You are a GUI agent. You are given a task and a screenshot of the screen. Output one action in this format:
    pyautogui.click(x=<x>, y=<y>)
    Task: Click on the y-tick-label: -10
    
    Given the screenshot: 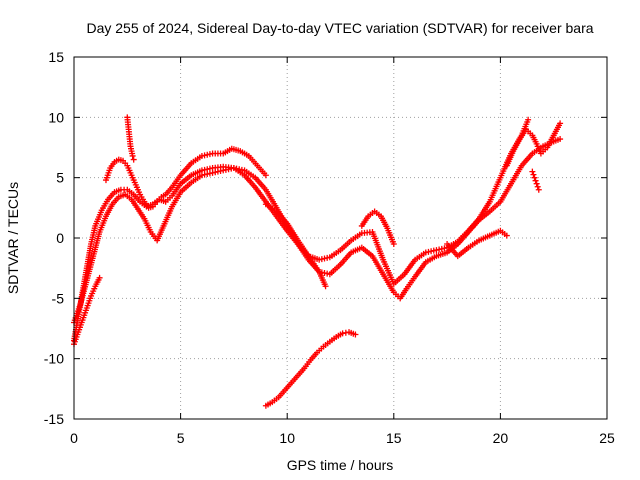 What is the action you would take?
    pyautogui.click(x=54, y=359)
    